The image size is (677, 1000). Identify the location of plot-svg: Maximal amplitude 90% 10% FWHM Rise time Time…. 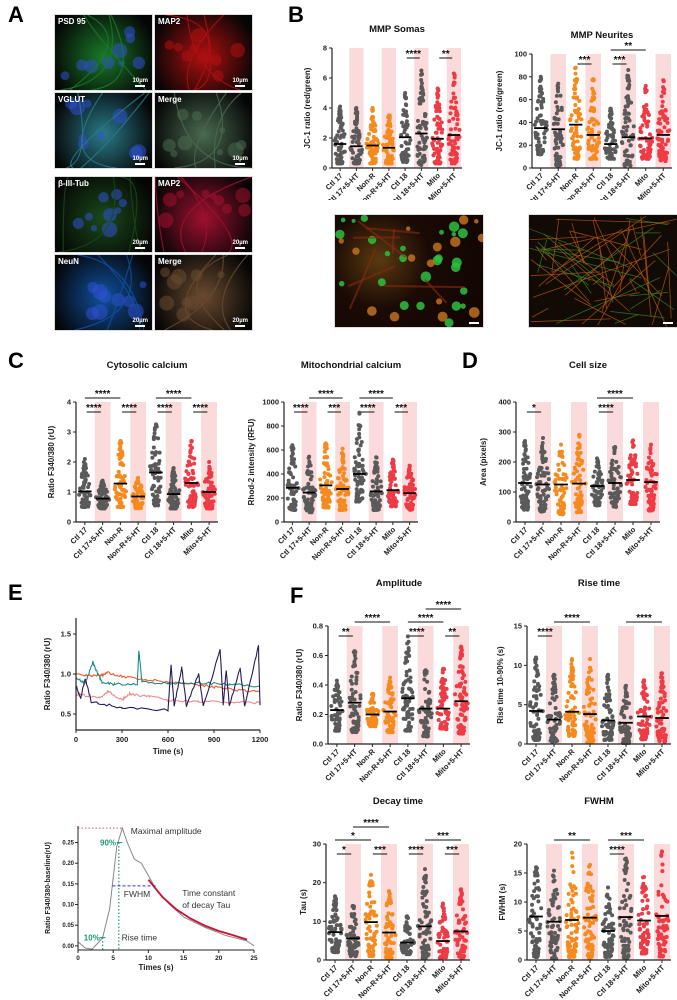
(151, 899).